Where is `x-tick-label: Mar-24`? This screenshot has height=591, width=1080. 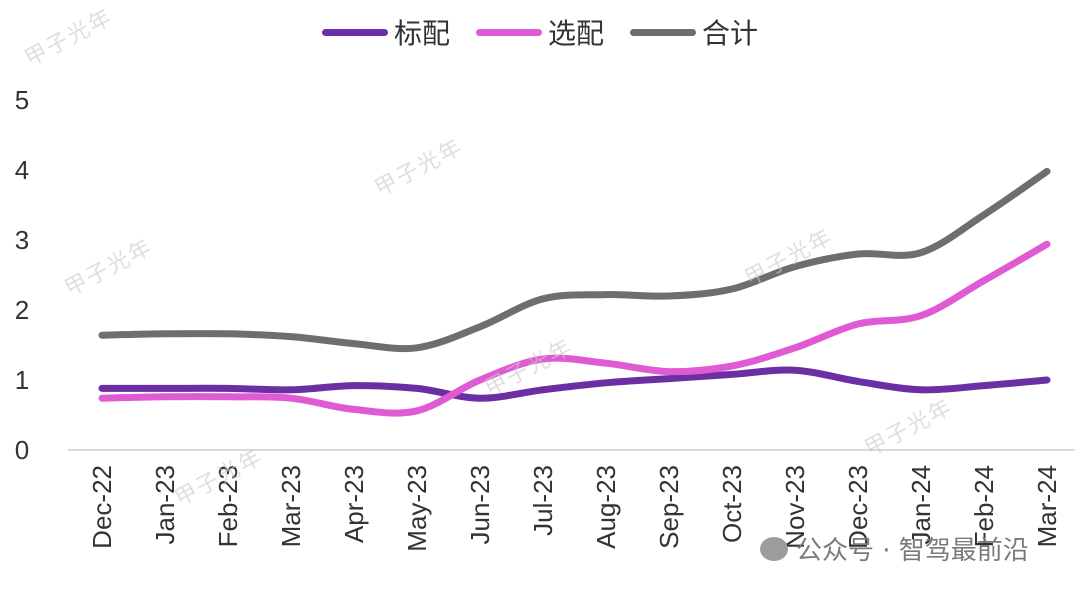
x-tick-label: Mar-24 is located at coordinates (1047, 506).